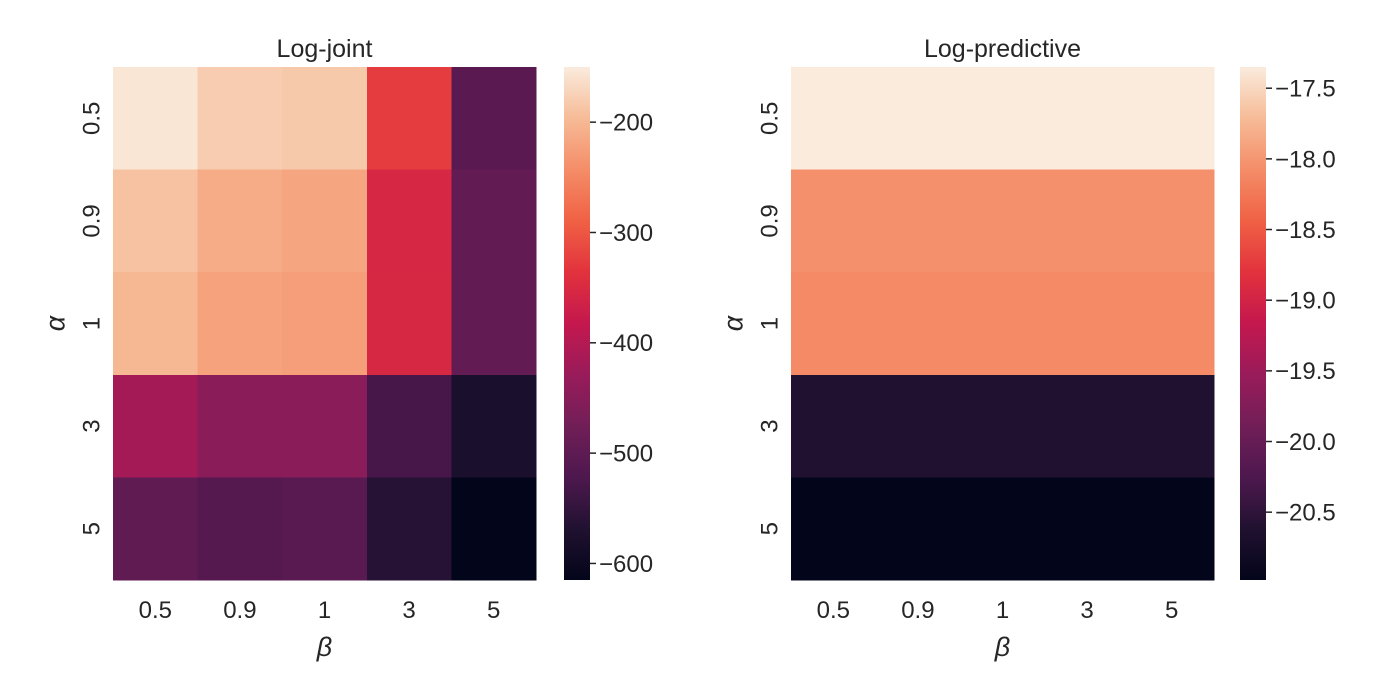 Image resolution: width=1400 pixels, height=700 pixels. I want to click on colorbar-tick-label: −20.5, so click(1305, 513).